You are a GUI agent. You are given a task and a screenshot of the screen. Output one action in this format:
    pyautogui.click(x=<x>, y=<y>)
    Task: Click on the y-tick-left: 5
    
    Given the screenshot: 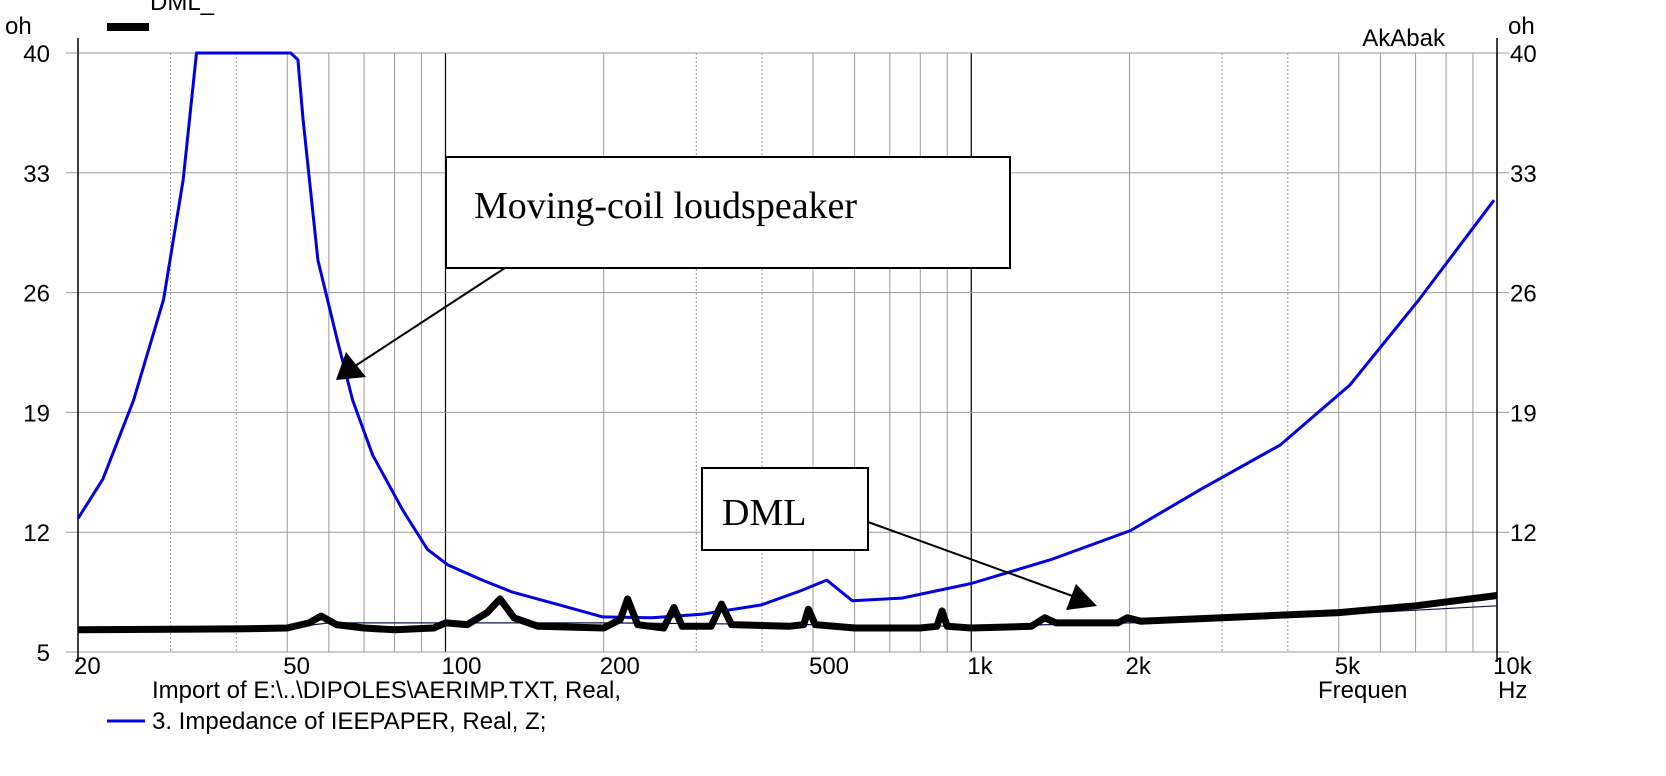 What is the action you would take?
    pyautogui.click(x=43, y=653)
    